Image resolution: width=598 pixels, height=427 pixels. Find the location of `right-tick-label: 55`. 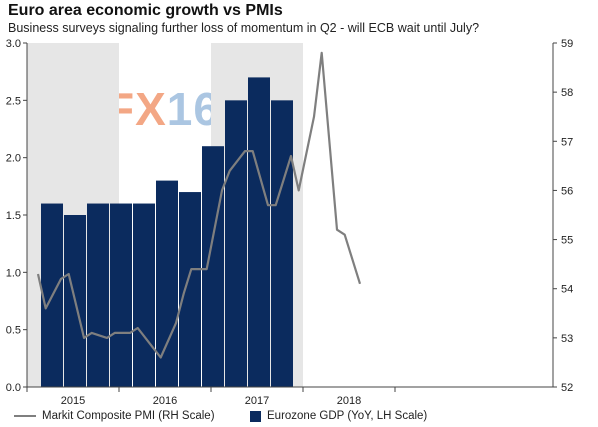

right-tick-label: 55 is located at coordinates (567, 241).